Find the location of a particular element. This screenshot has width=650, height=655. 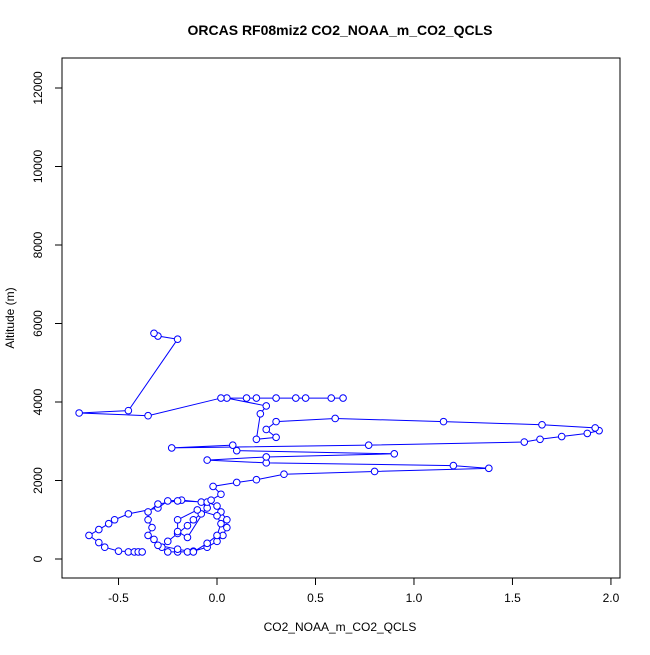

y-tick-label: 2000 is located at coordinates (38, 480).